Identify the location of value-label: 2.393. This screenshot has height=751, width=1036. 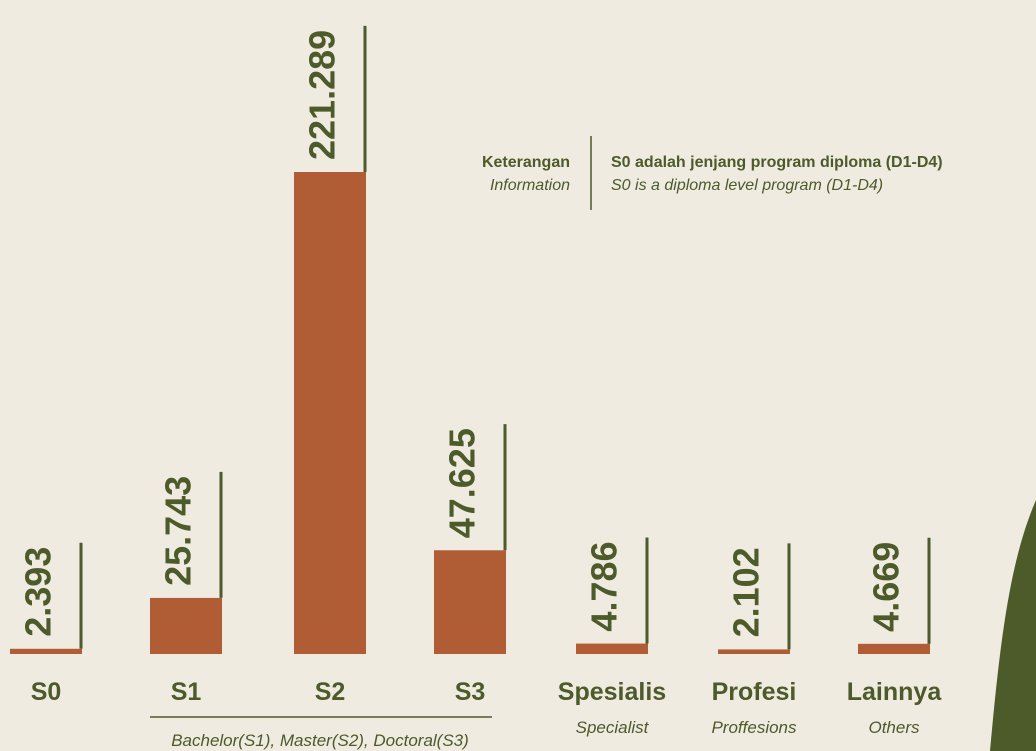
(38, 592).